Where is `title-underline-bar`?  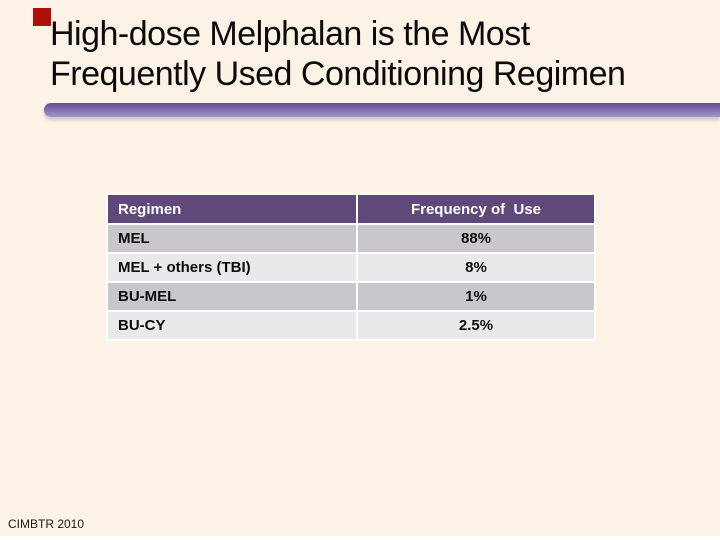
title-underline-bar is located at coordinates (382, 110).